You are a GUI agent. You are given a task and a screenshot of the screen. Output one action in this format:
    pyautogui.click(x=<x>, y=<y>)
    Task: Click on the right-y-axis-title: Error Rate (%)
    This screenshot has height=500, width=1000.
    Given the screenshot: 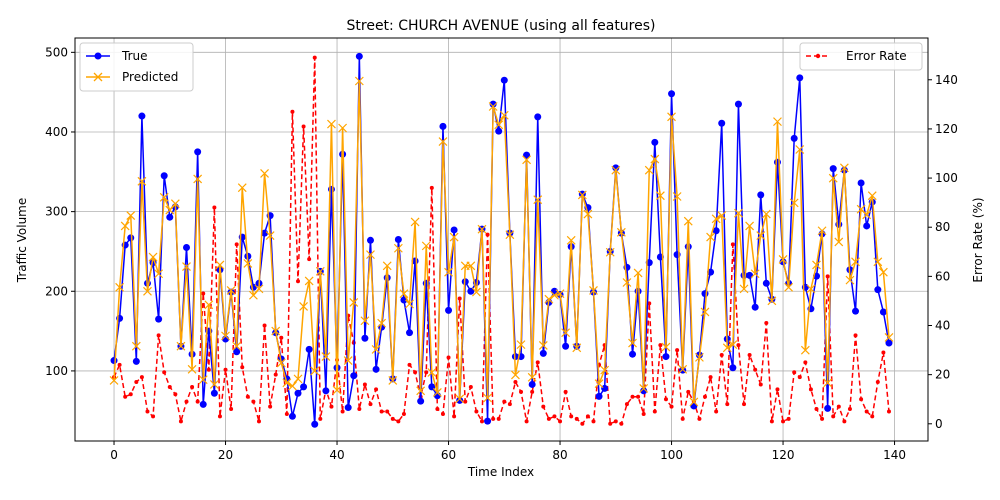 What is the action you would take?
    pyautogui.click(x=978, y=239)
    